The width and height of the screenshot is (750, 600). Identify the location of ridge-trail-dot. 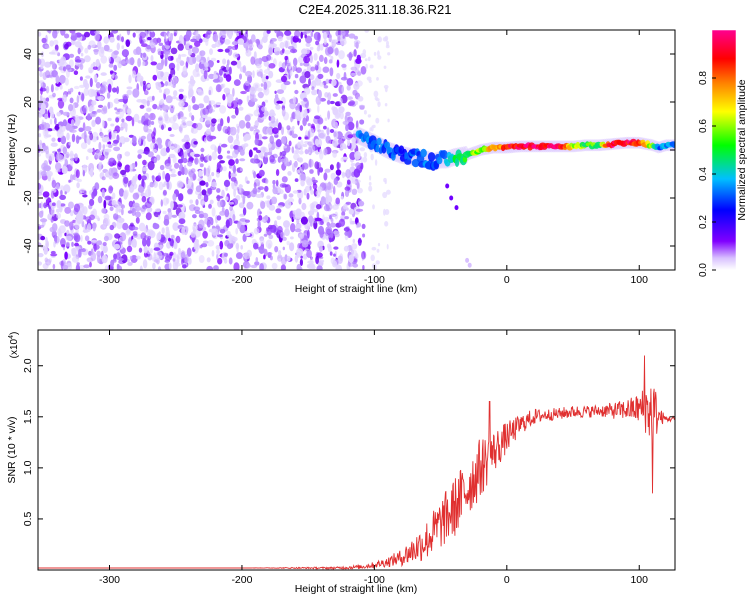
(451, 198).